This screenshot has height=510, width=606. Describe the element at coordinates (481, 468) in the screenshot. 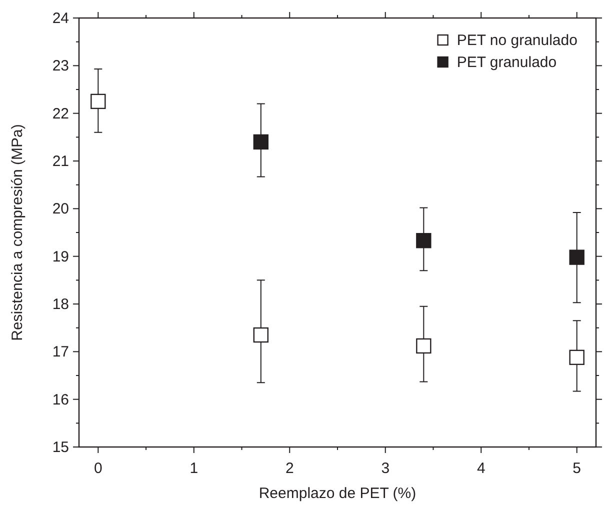

I see `x-tick-label: 4` at that location.